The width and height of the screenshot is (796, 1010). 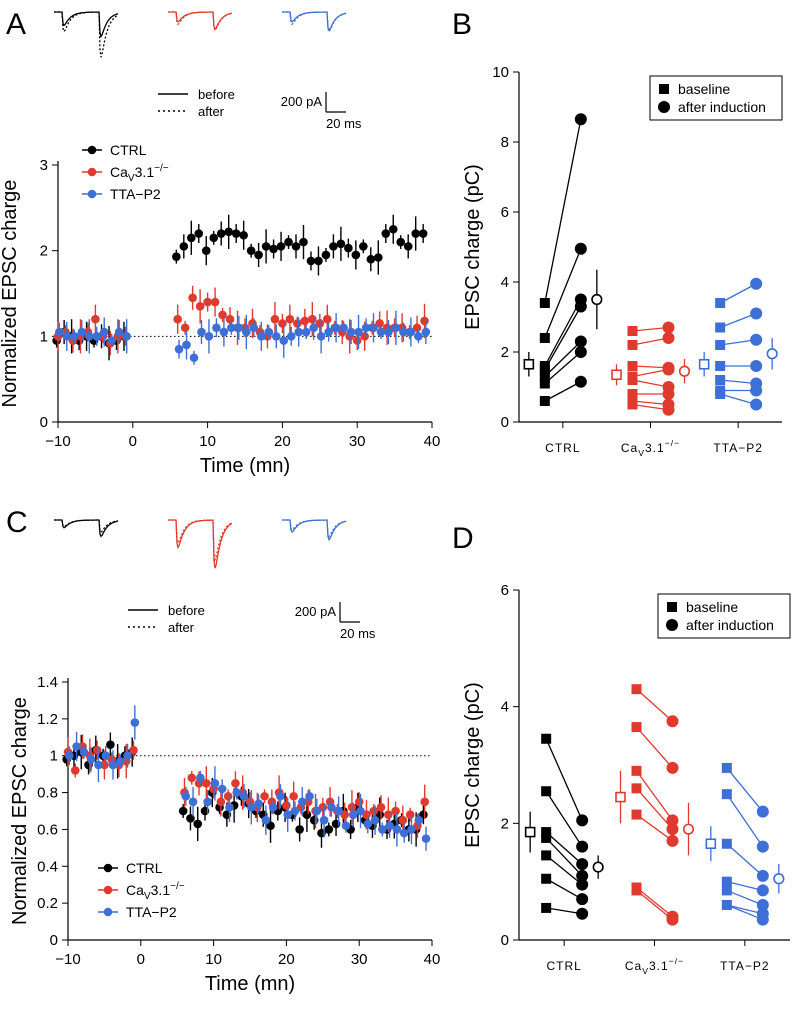 I want to click on y-tick-label: 1, so click(x=54, y=756).